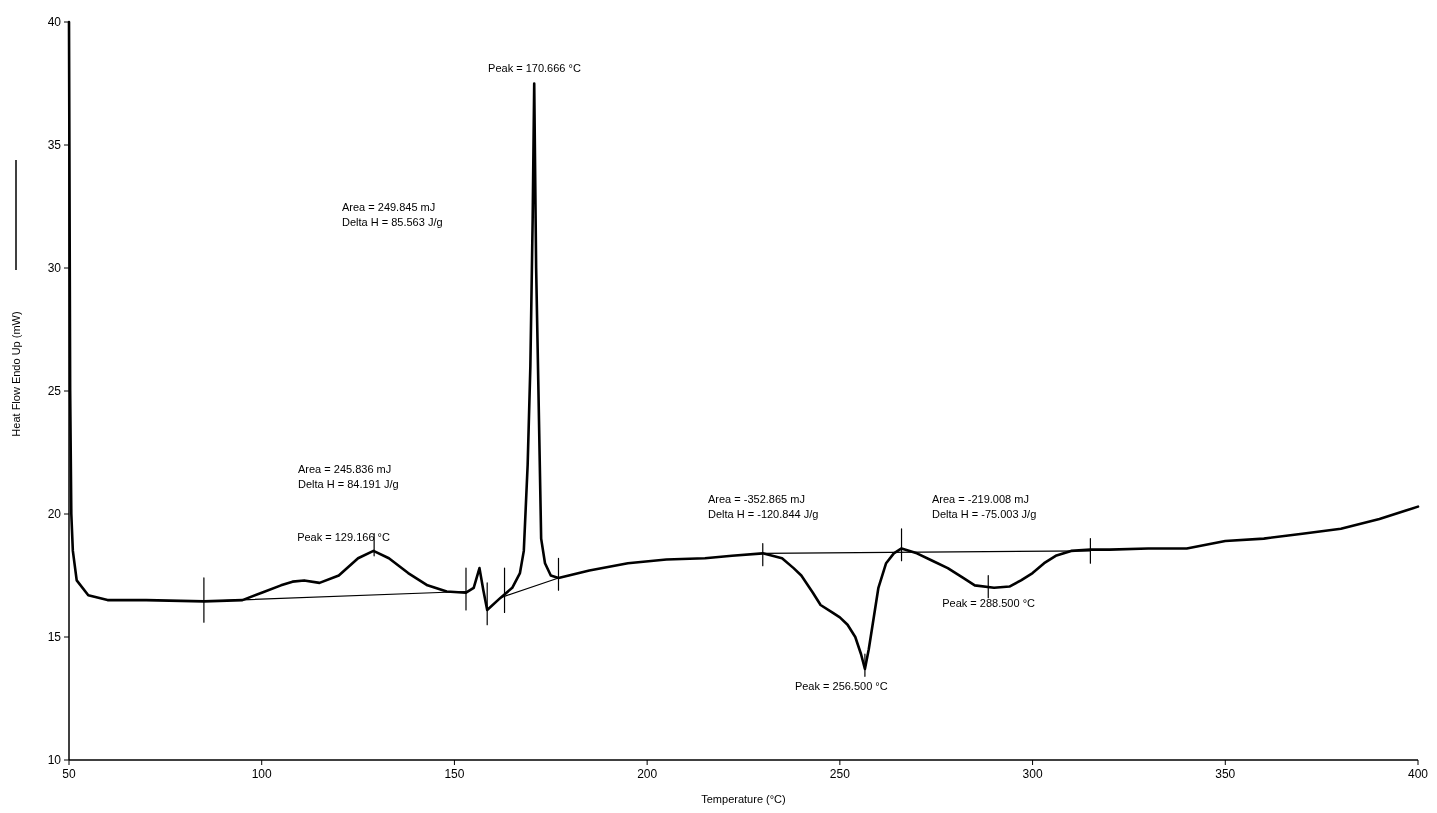 Image resolution: width=1437 pixels, height=813 pixels. I want to click on y-axis-title: Heat Flow Endo Up (mW), so click(16, 374).